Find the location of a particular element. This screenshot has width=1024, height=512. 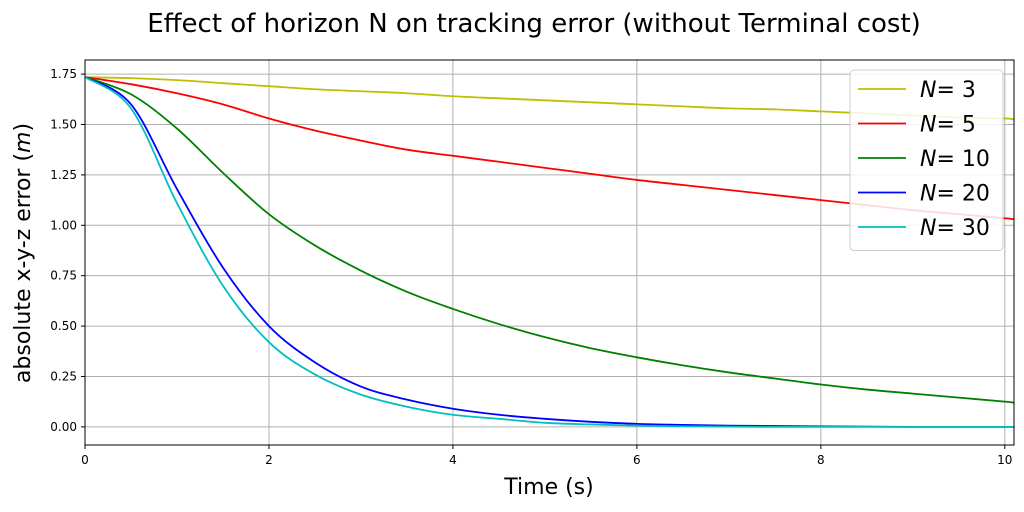

x-axis-label: Time (s) is located at coordinates (548, 487).